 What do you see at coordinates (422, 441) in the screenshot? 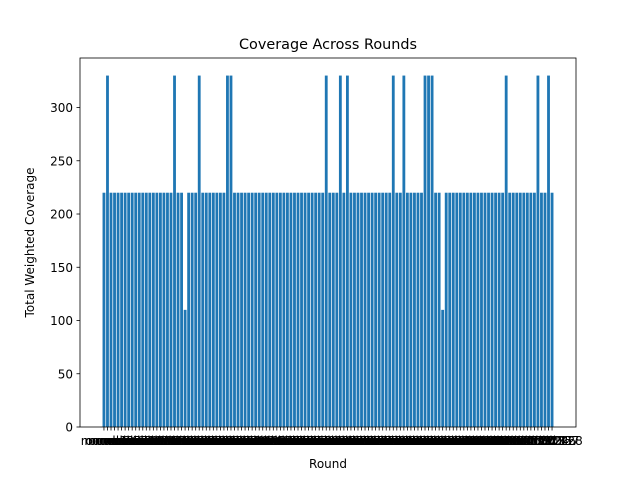
I see `x-tick-label: round 91` at bounding box center [422, 441].